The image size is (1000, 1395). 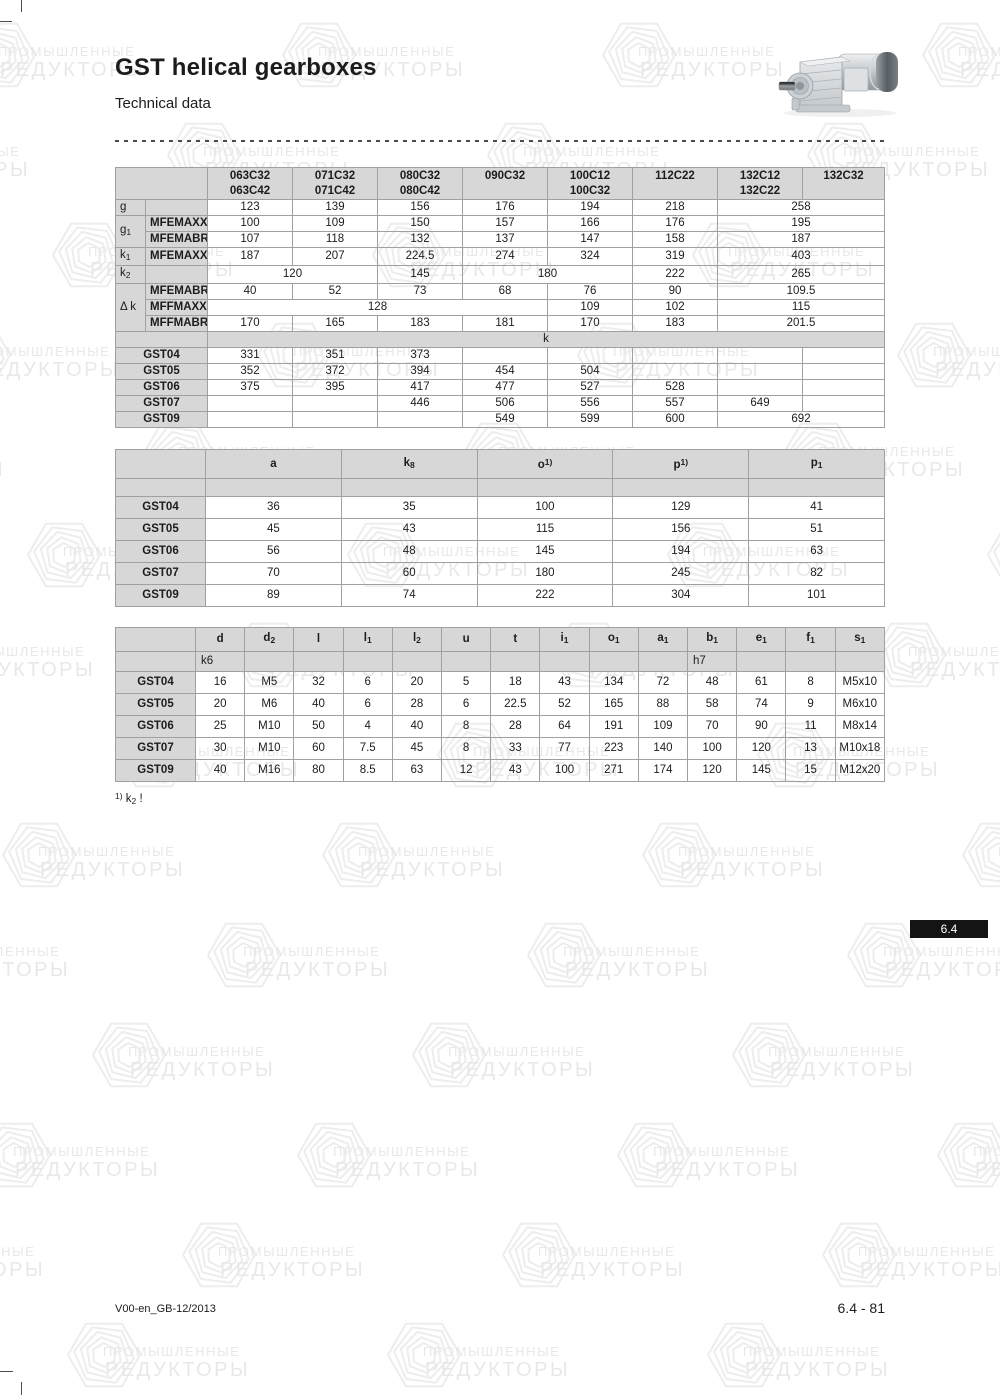 I want to click on value-cell: 134, so click(x=613, y=682).